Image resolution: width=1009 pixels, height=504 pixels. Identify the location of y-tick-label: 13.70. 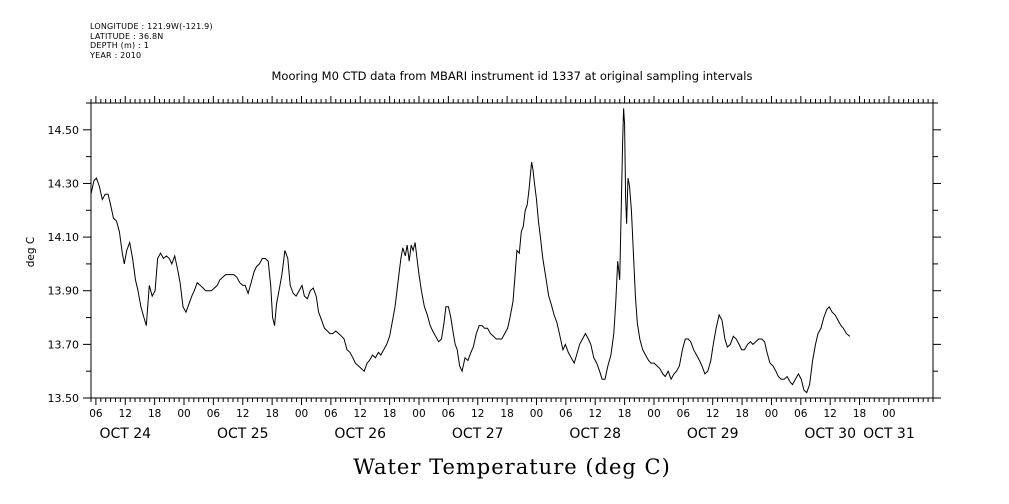
(64, 344).